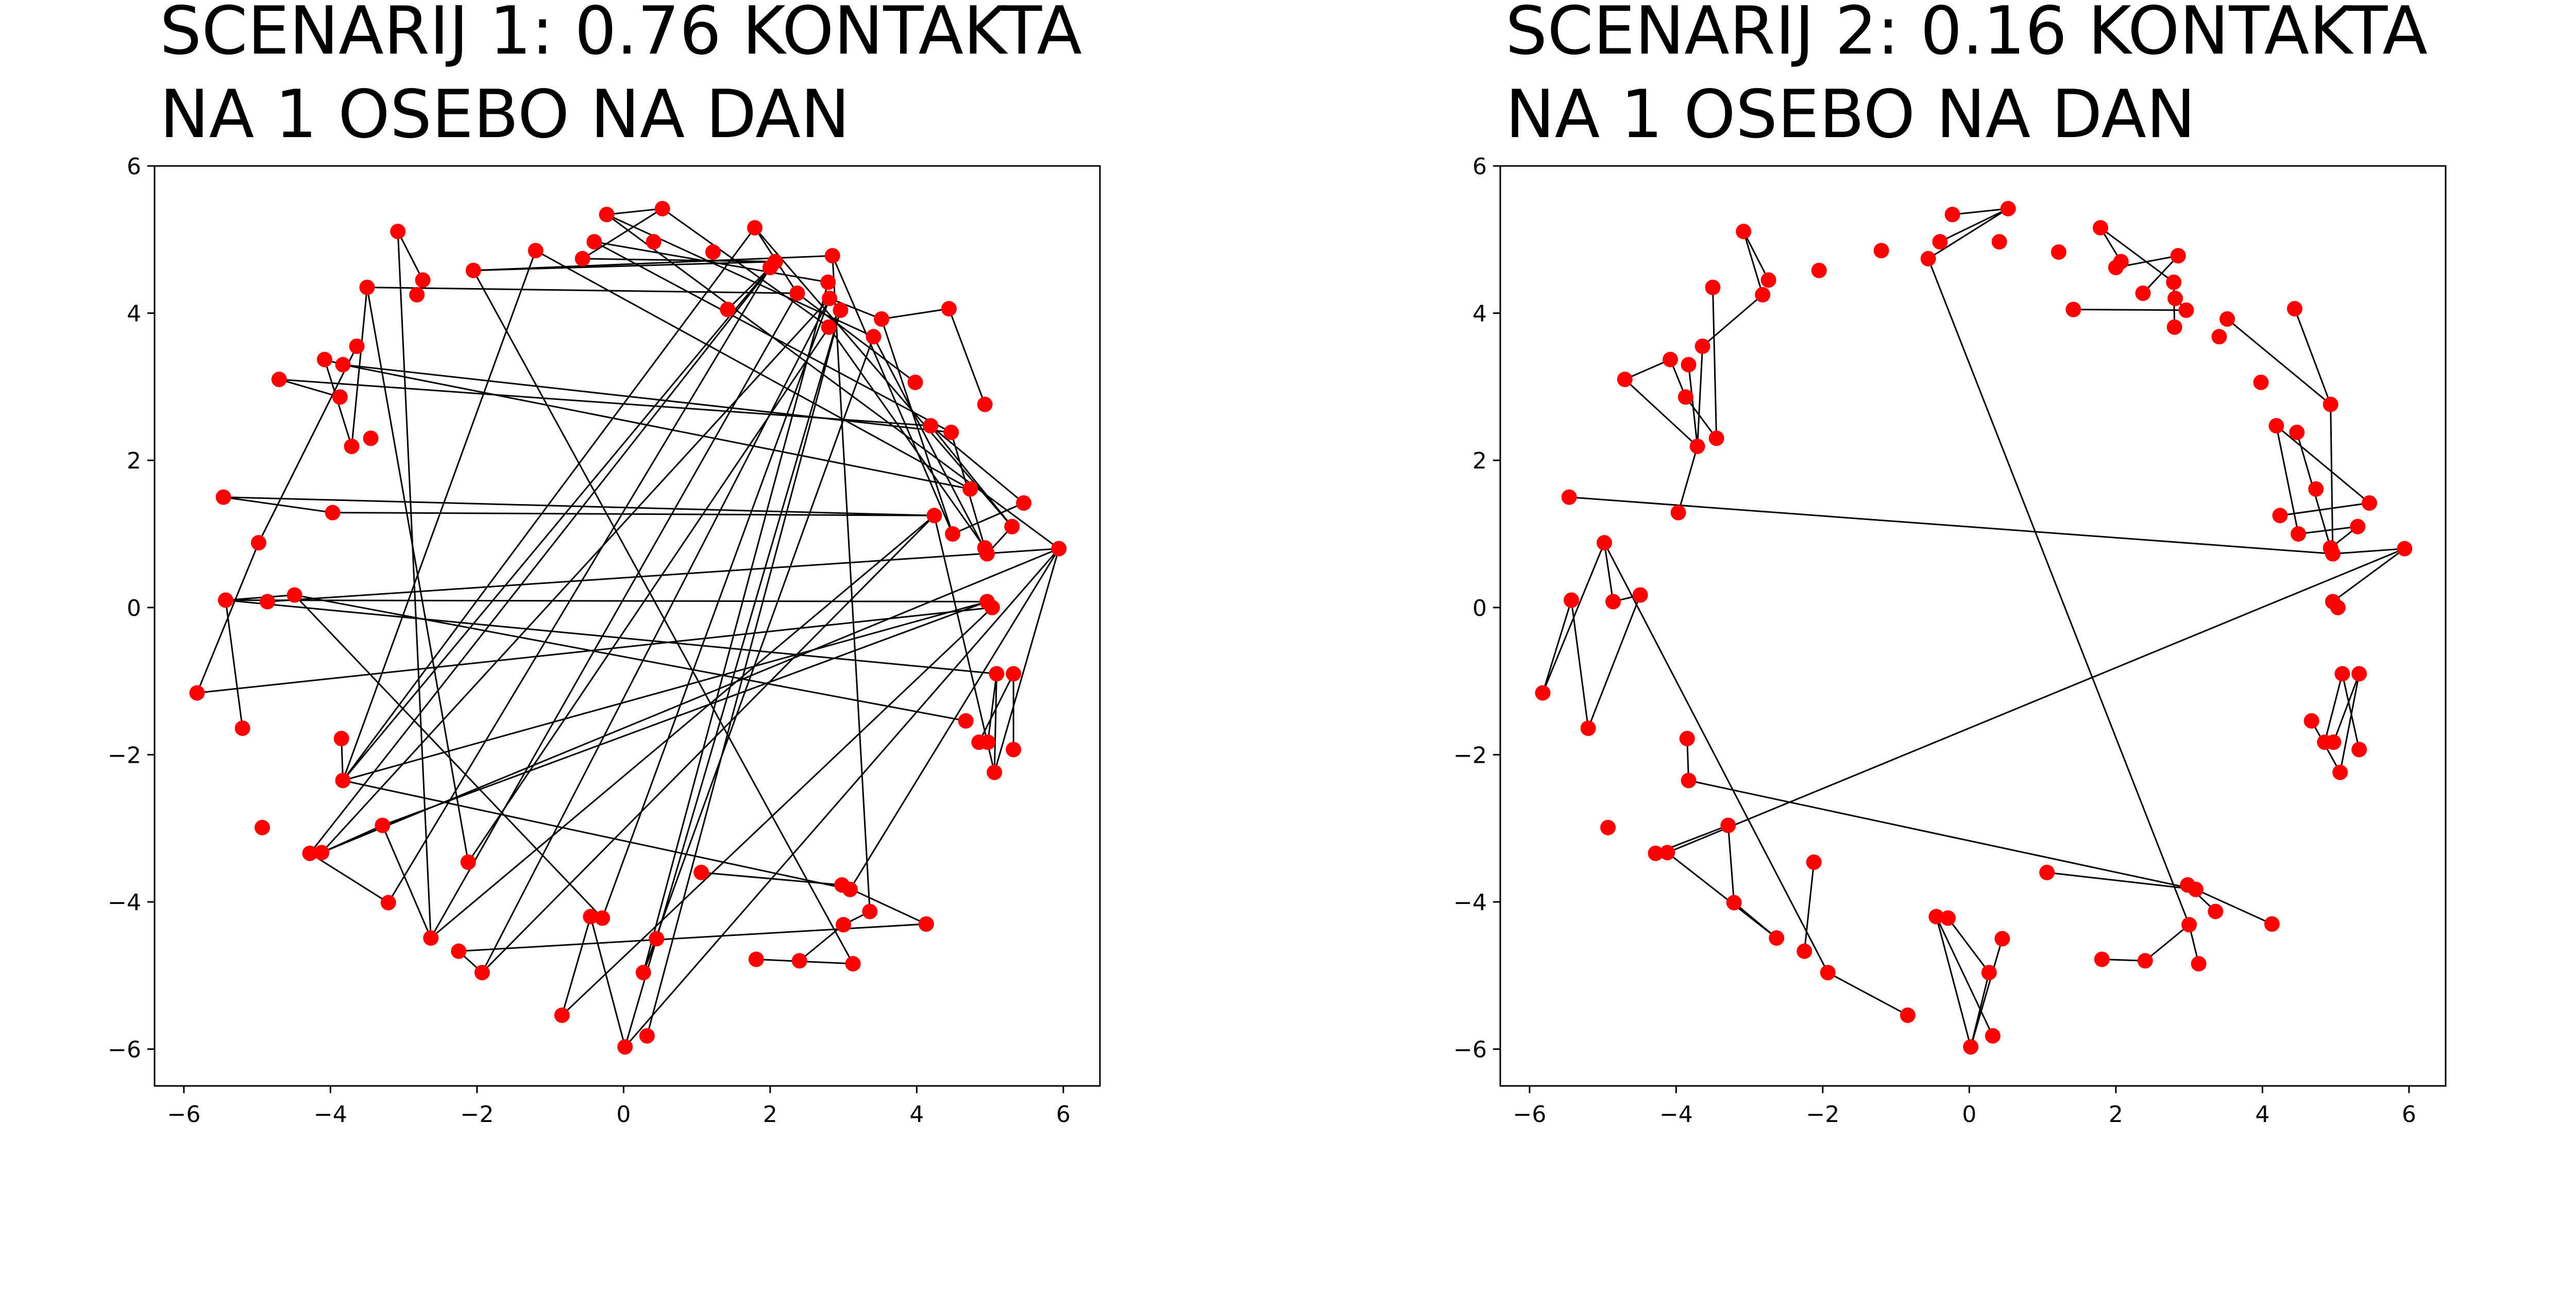  I want to click on y-tick-label: 0, so click(134, 608).